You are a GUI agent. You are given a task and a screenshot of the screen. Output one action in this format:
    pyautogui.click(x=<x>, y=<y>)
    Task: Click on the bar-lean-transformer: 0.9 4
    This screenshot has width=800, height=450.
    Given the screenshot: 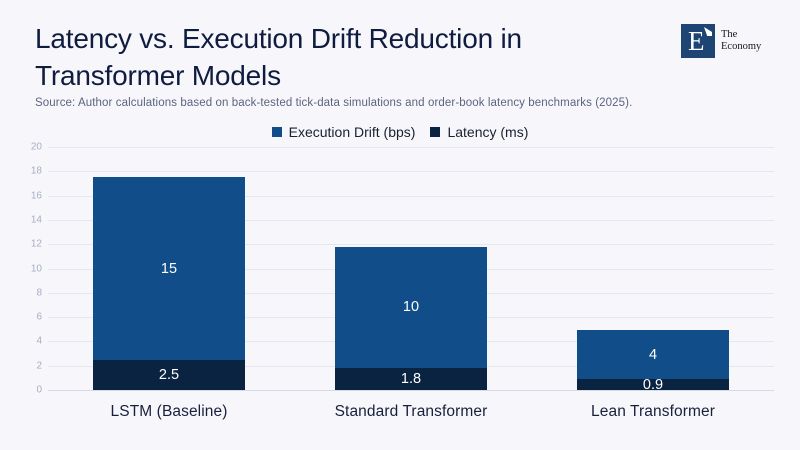 What is the action you would take?
    pyautogui.click(x=653, y=361)
    